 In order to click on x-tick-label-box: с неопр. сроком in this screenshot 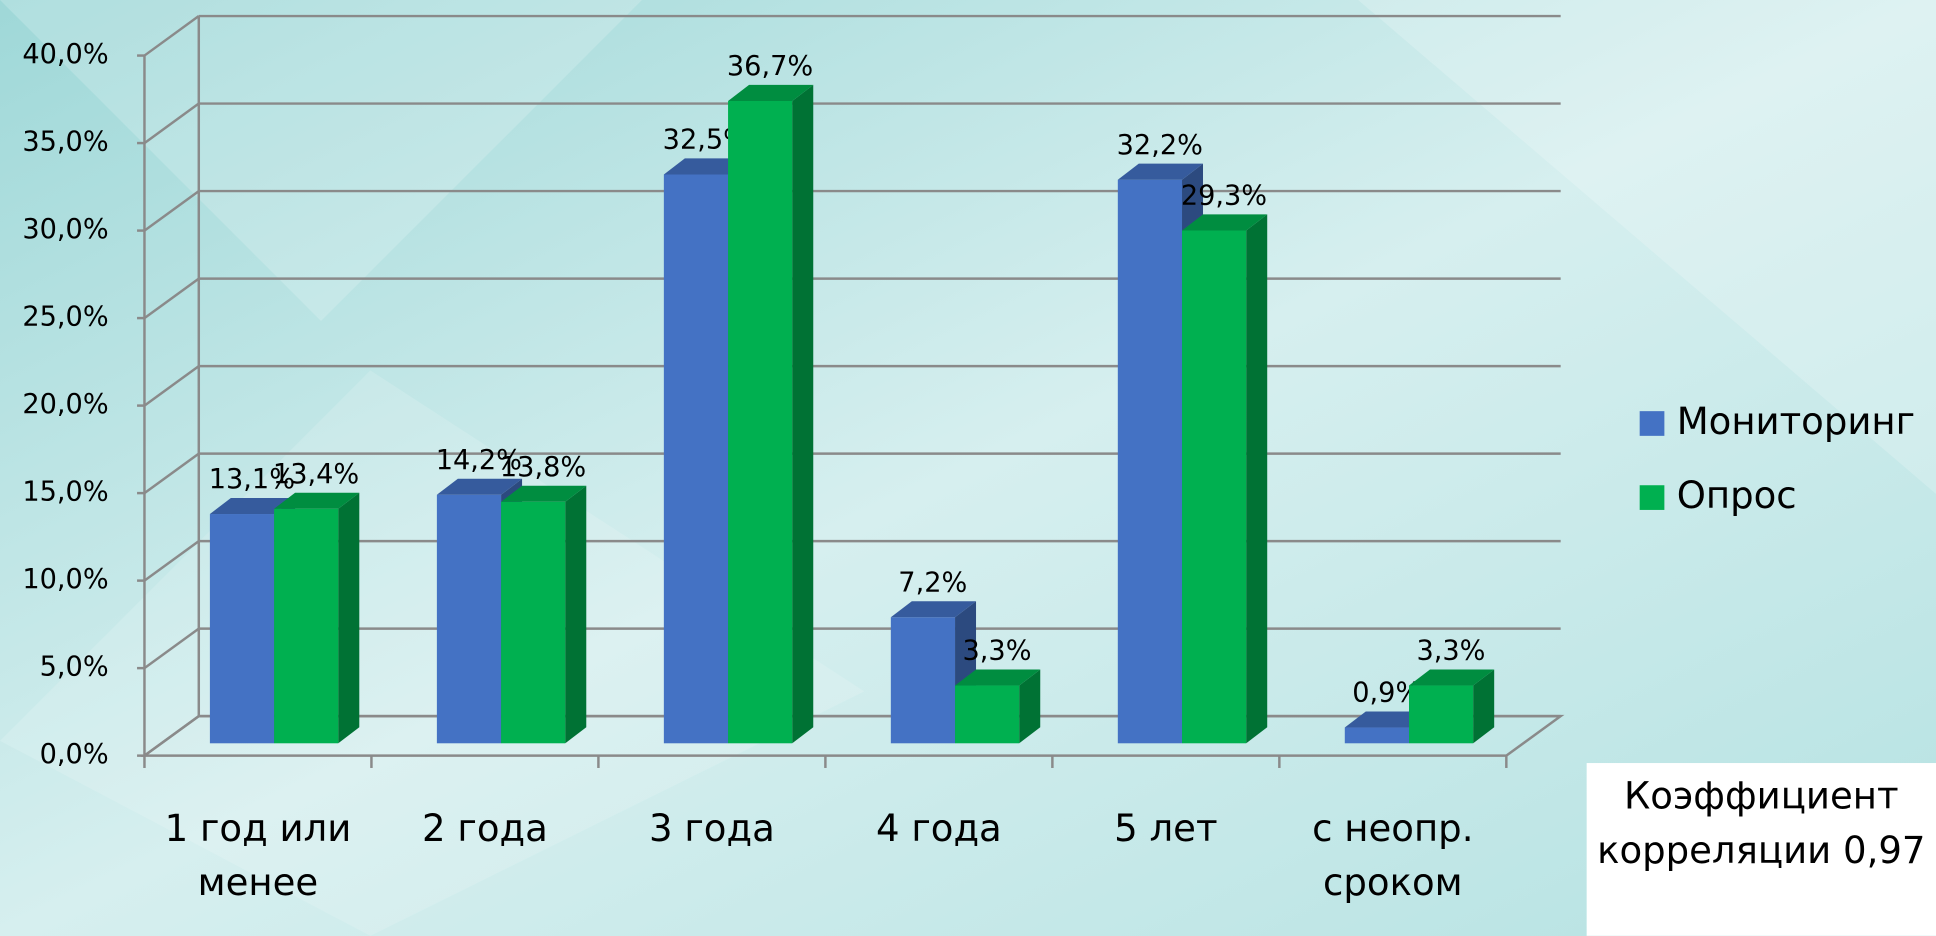, I will do `click(1393, 856)`.